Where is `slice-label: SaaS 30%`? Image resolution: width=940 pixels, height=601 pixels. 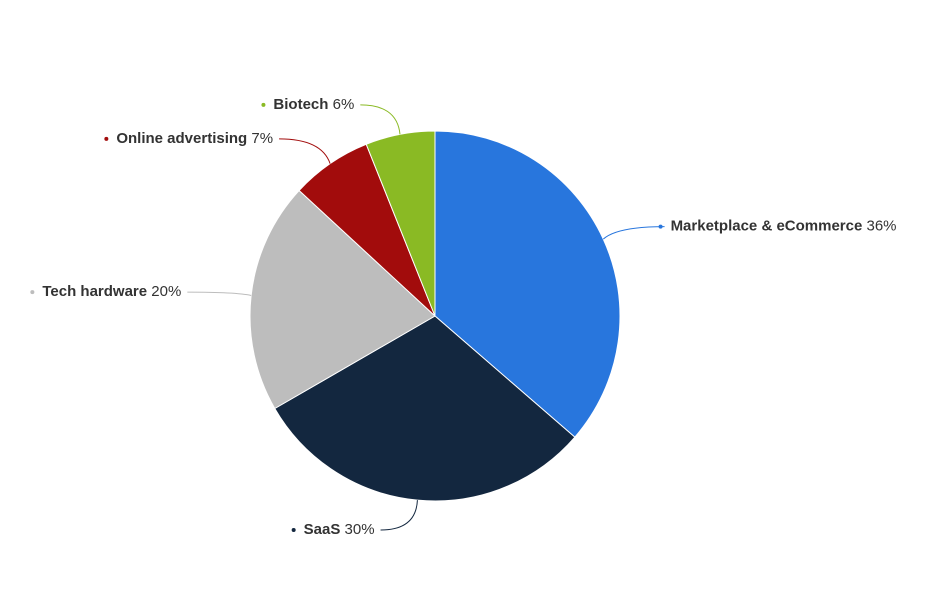 slice-label: SaaS 30% is located at coordinates (339, 529).